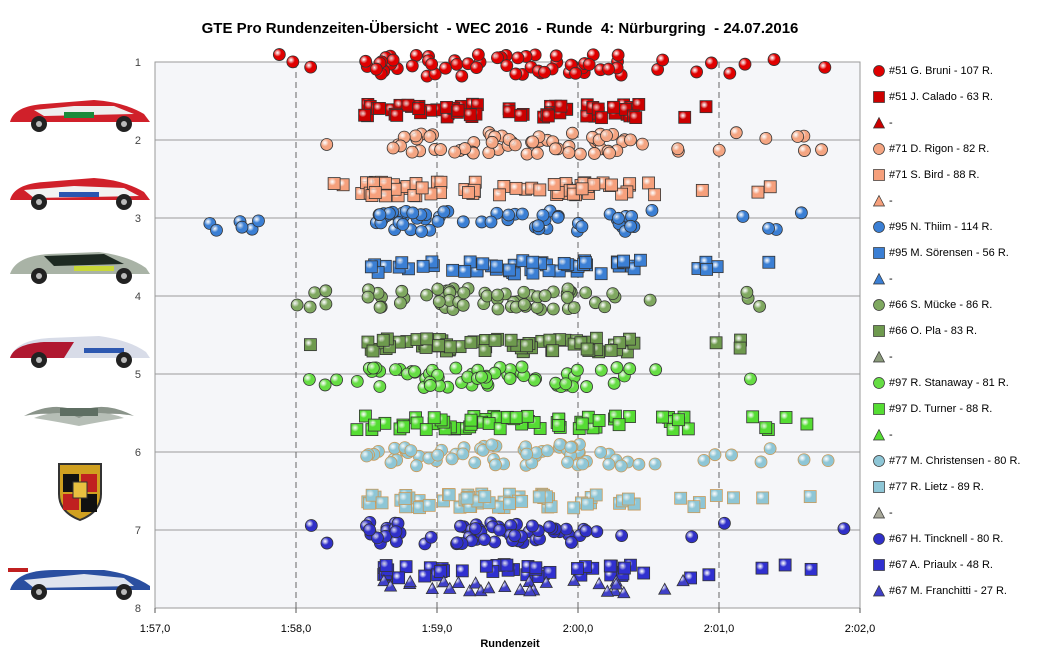 This screenshot has width=1050, height=670. Describe the element at coordinates (138, 375) in the screenshot. I see `y-tick-label: 5` at that location.